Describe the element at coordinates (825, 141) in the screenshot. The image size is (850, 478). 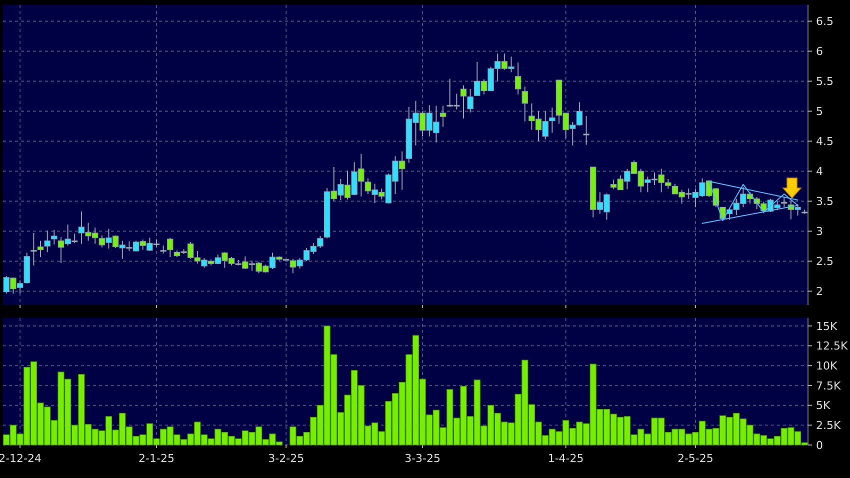
I see `y-tick-label: 4.5` at that location.